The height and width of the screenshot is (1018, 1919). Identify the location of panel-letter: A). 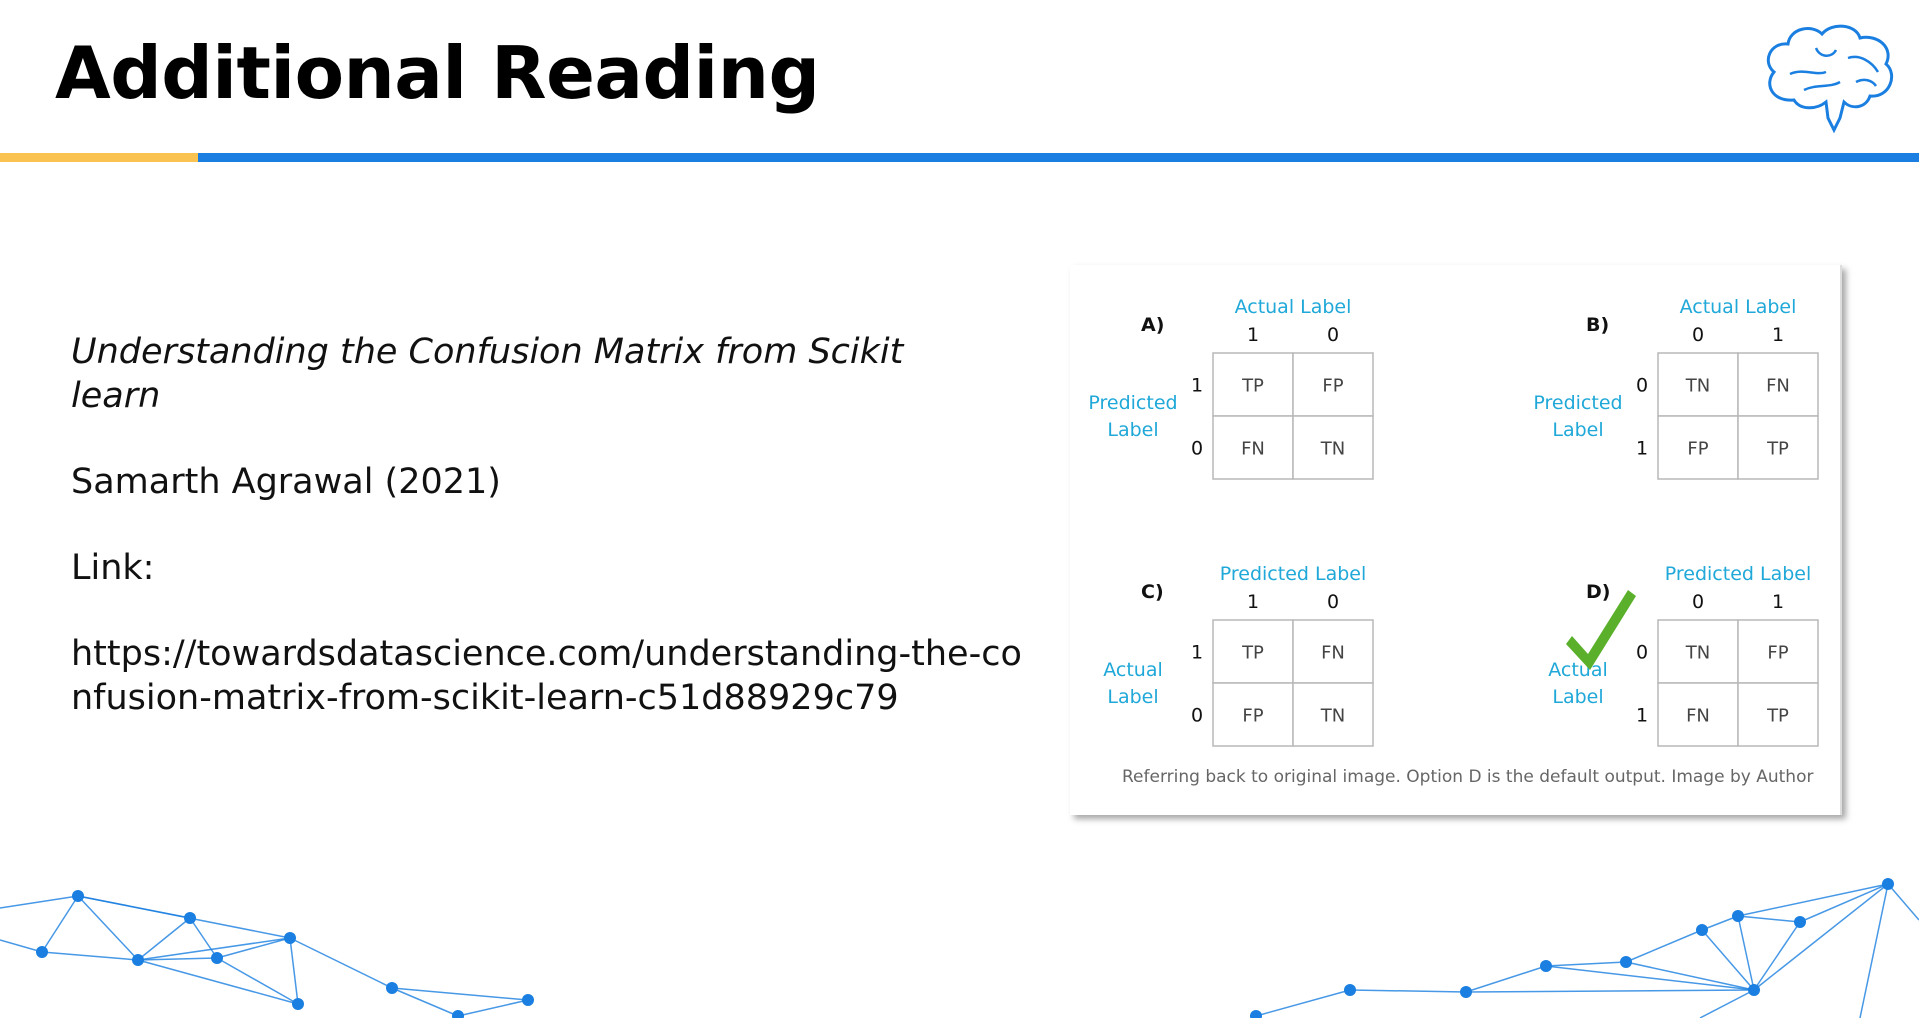
(1152, 325).